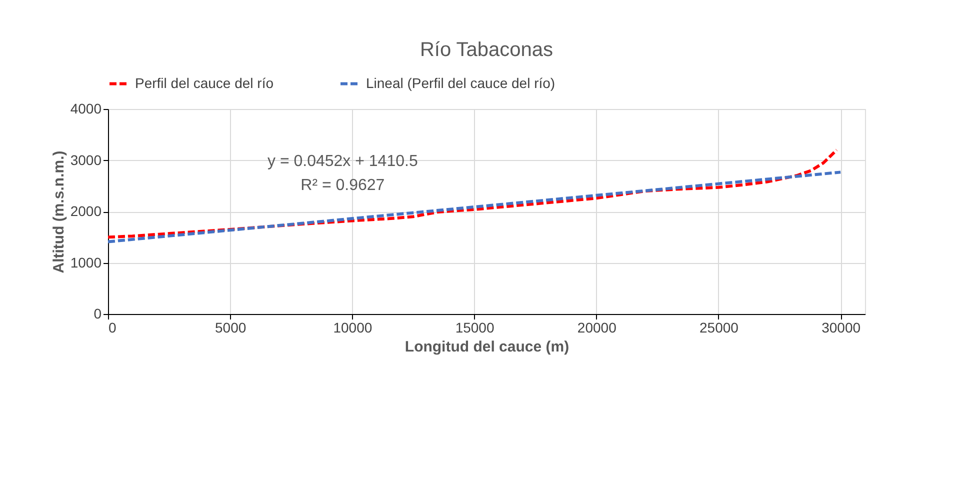 This screenshot has height=486, width=955. I want to click on x-tick-label: 30000, so click(841, 328).